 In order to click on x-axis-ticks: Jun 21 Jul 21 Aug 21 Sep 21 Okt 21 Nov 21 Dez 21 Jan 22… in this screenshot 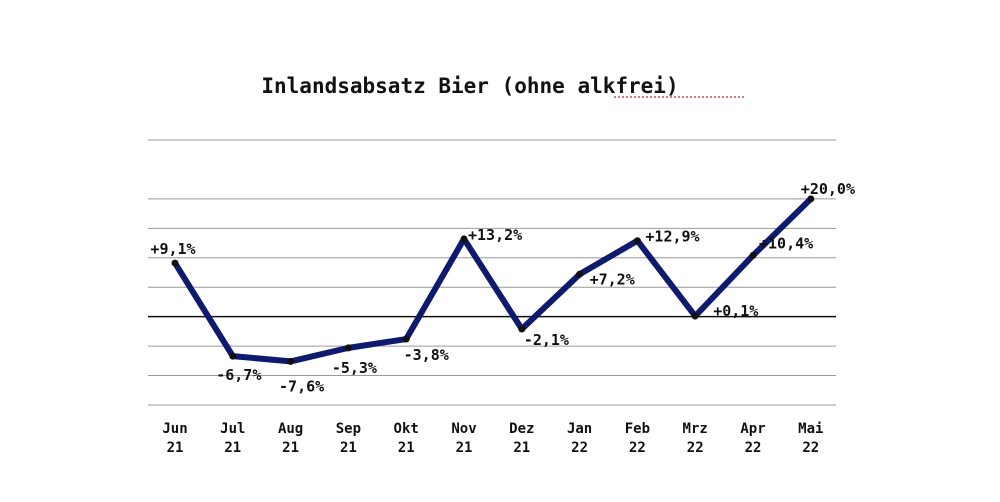, I will do `click(492, 438)`.